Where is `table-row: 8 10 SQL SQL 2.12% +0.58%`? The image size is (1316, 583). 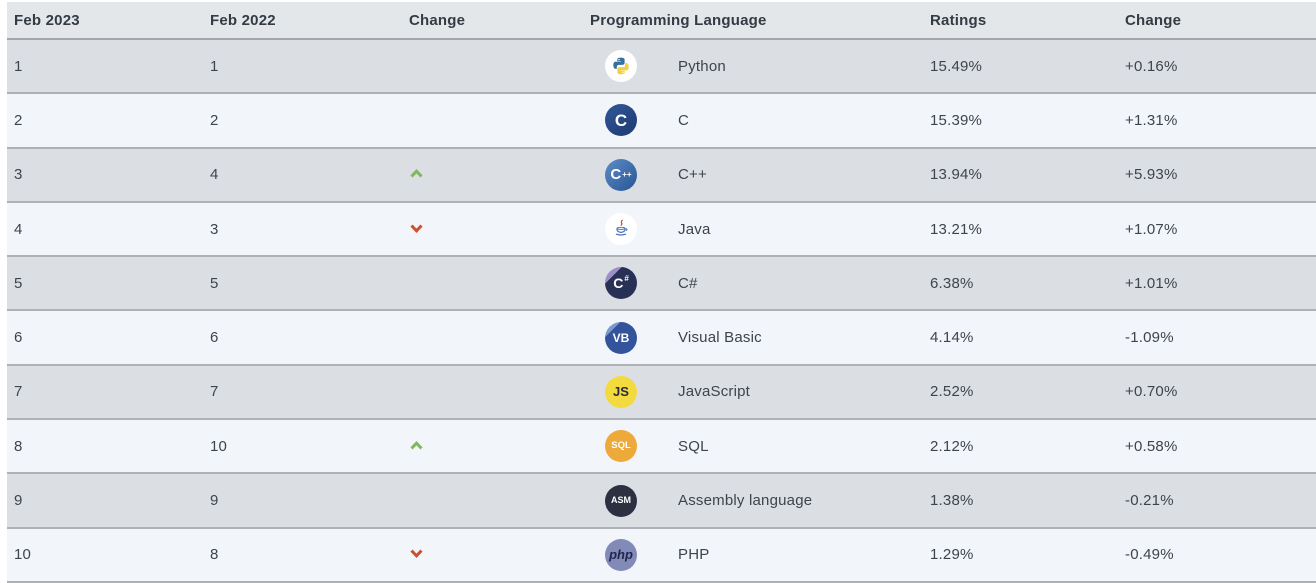 table-row: 8 10 SQL SQL 2.12% +0.58% is located at coordinates (661, 447).